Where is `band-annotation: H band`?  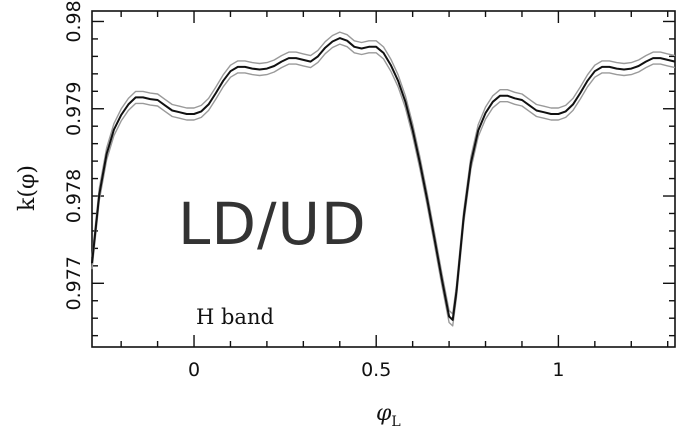
band-annotation: H band is located at coordinates (235, 317).